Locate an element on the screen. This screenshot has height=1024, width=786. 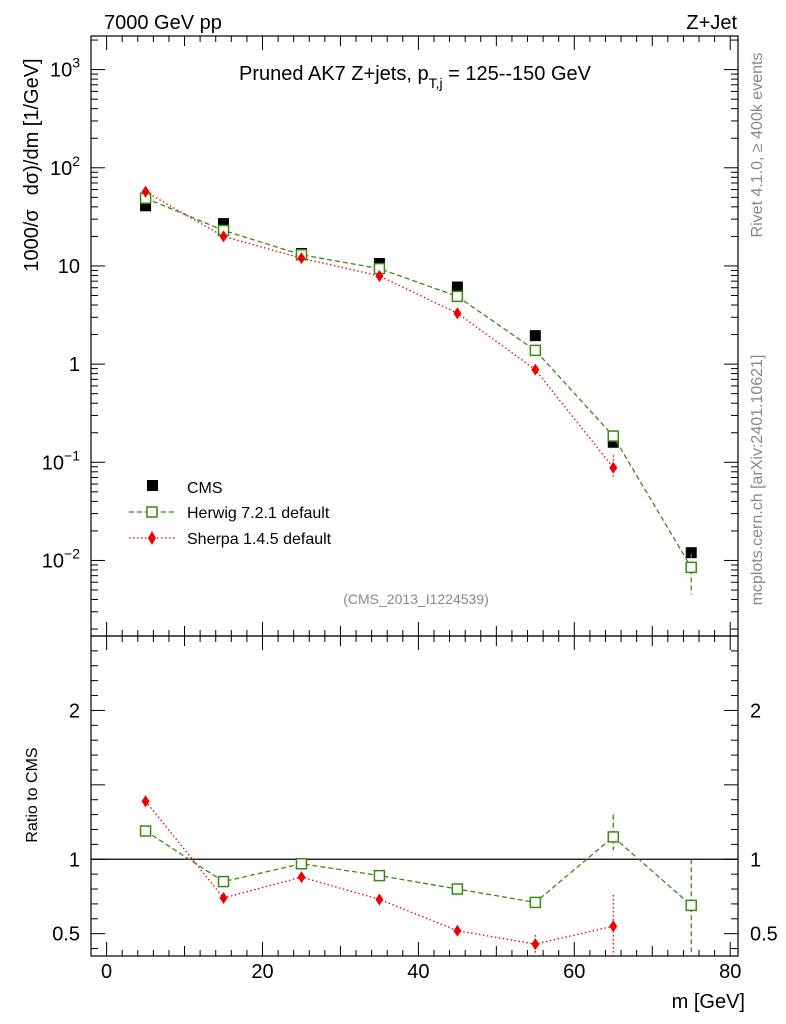
plot-title: Pruned AK7 Z+jets, pT,j = 125--150 GeV is located at coordinates (415, 77).